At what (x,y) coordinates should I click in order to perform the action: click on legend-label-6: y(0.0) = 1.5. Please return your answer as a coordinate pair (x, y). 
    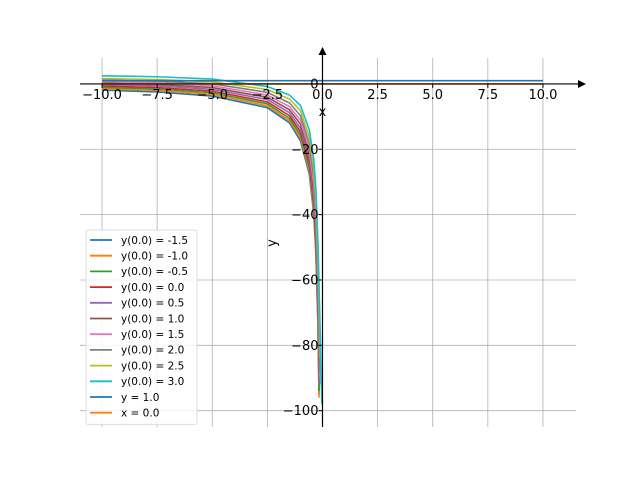
    Looking at the image, I should click on (152, 335).